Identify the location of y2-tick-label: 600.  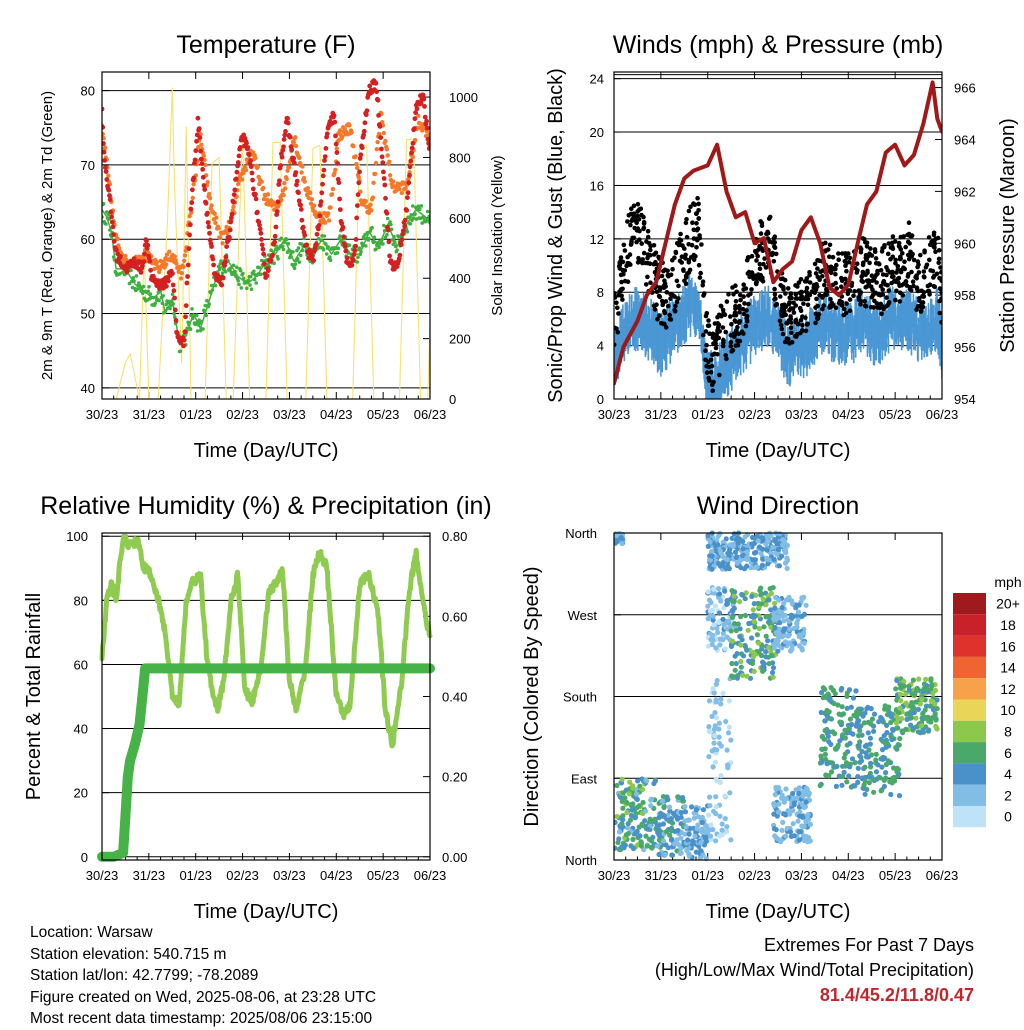
(460, 218).